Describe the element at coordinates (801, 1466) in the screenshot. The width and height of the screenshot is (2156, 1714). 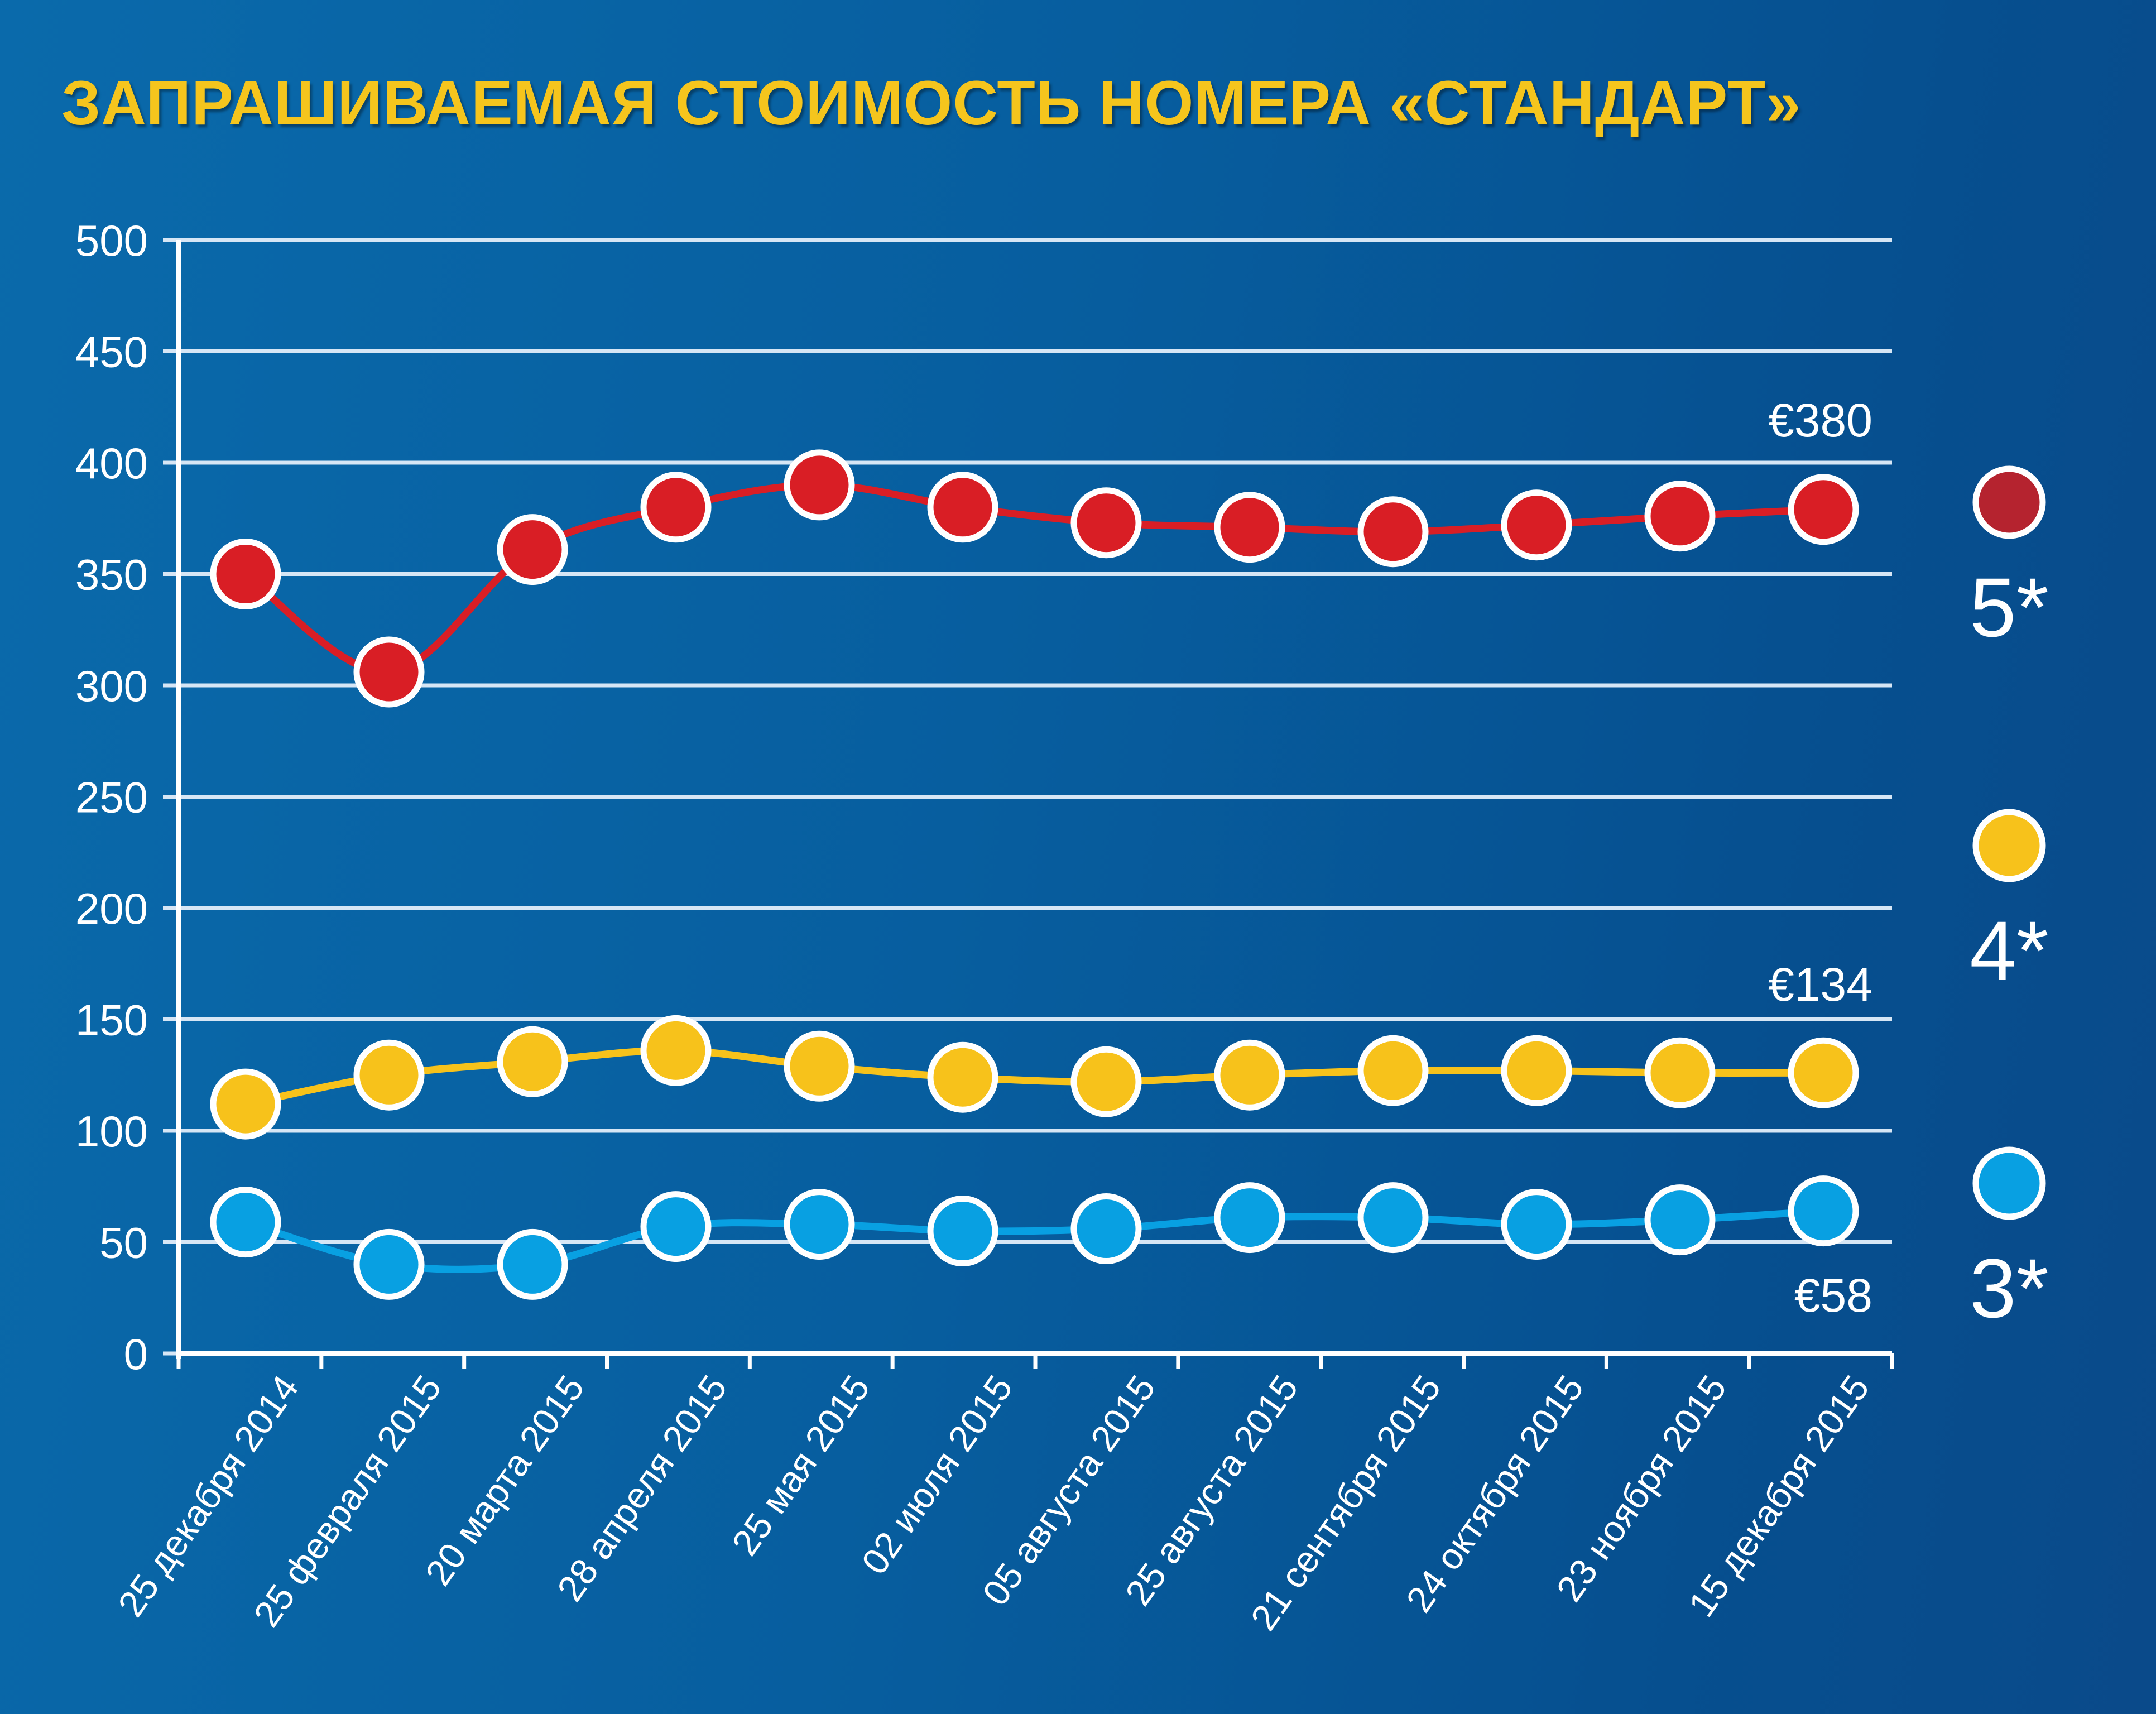
I see `x-tick-label: 25 мая 2015` at that location.